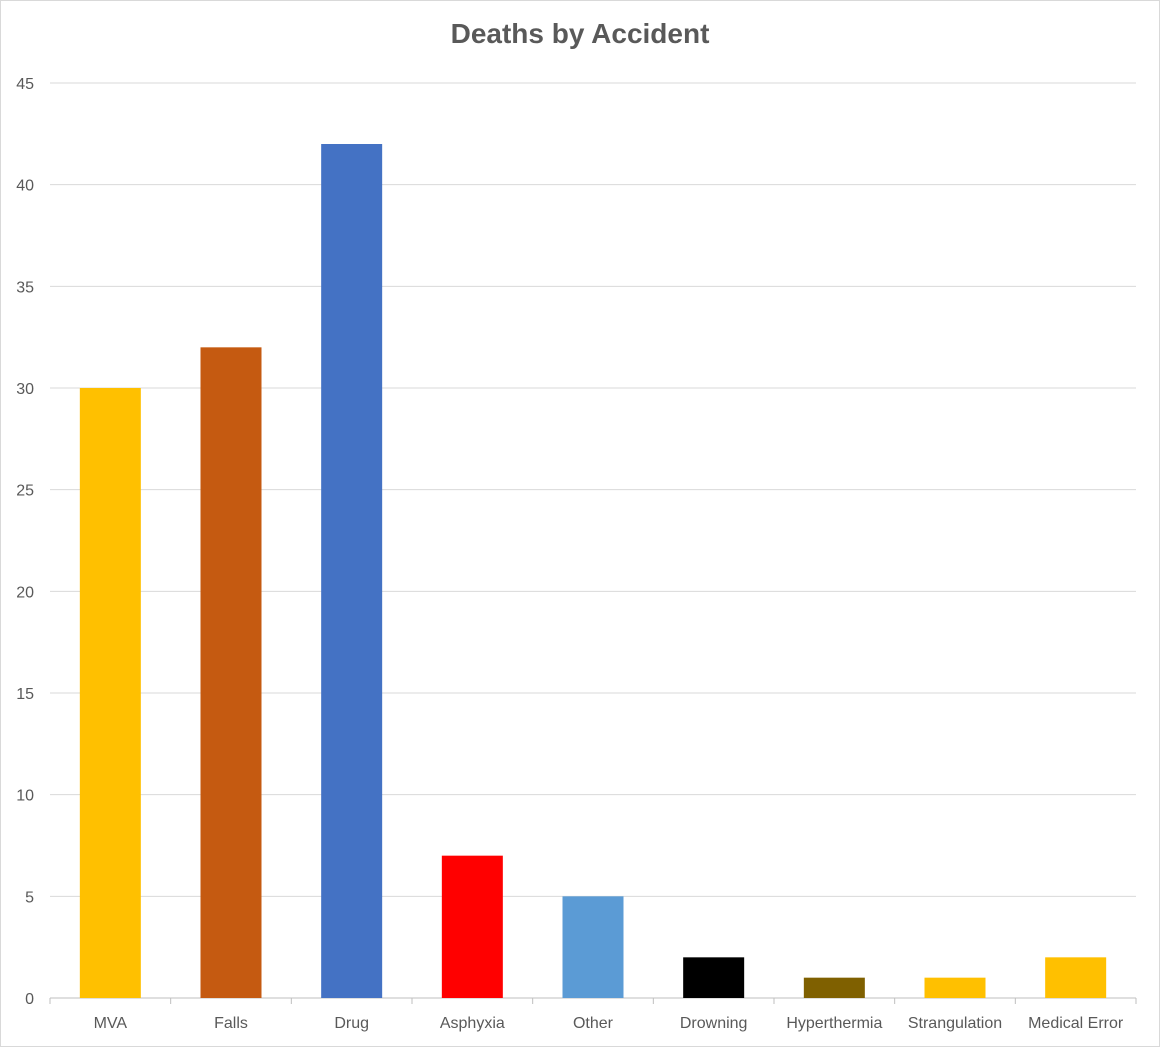  What do you see at coordinates (29, 897) in the screenshot?
I see `y-tick-label: 5` at bounding box center [29, 897].